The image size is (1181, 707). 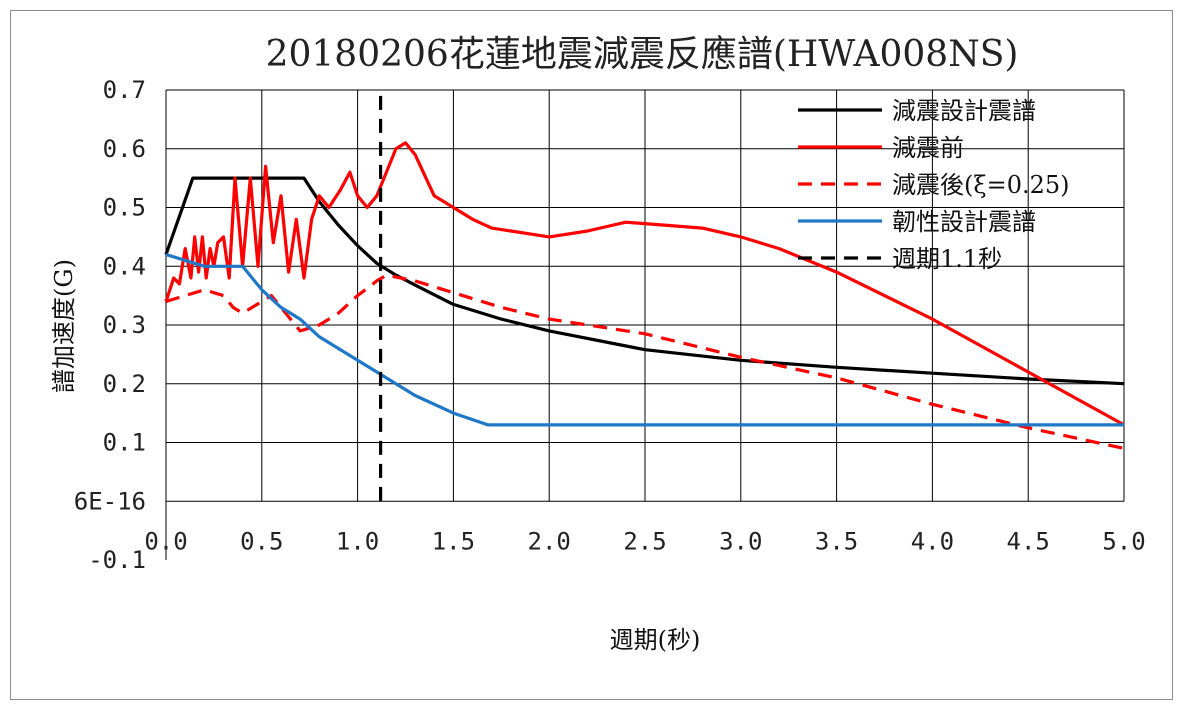 What do you see at coordinates (117, 560) in the screenshot?
I see `y-tick-label: -0.1` at bounding box center [117, 560].